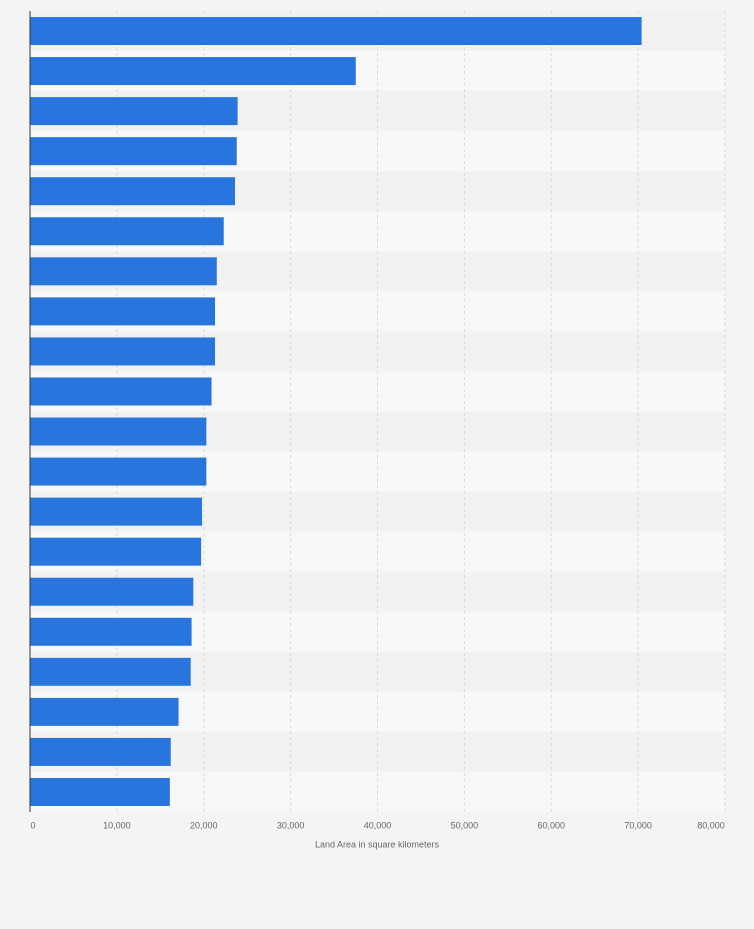 The width and height of the screenshot is (754, 929). I want to click on x-tick-label: 50,000, so click(465, 825).